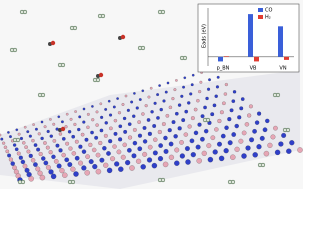 This screenshot has height=240, width=320. I want to click on x-tick-label: VB, so click(253, 69).